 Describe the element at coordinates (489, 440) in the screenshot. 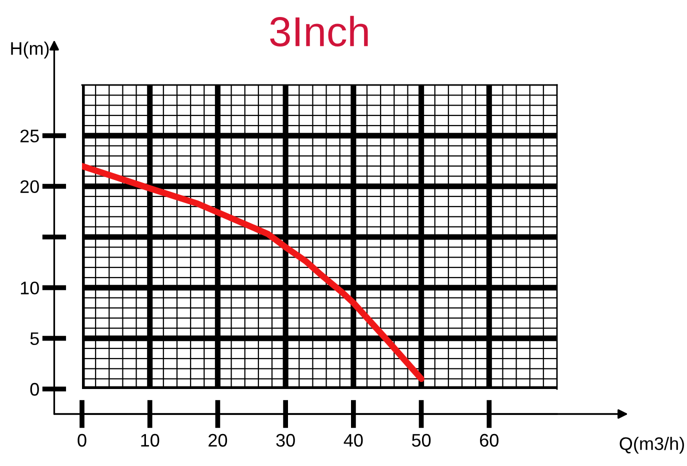

I see `x-tick-label: 60` at that location.